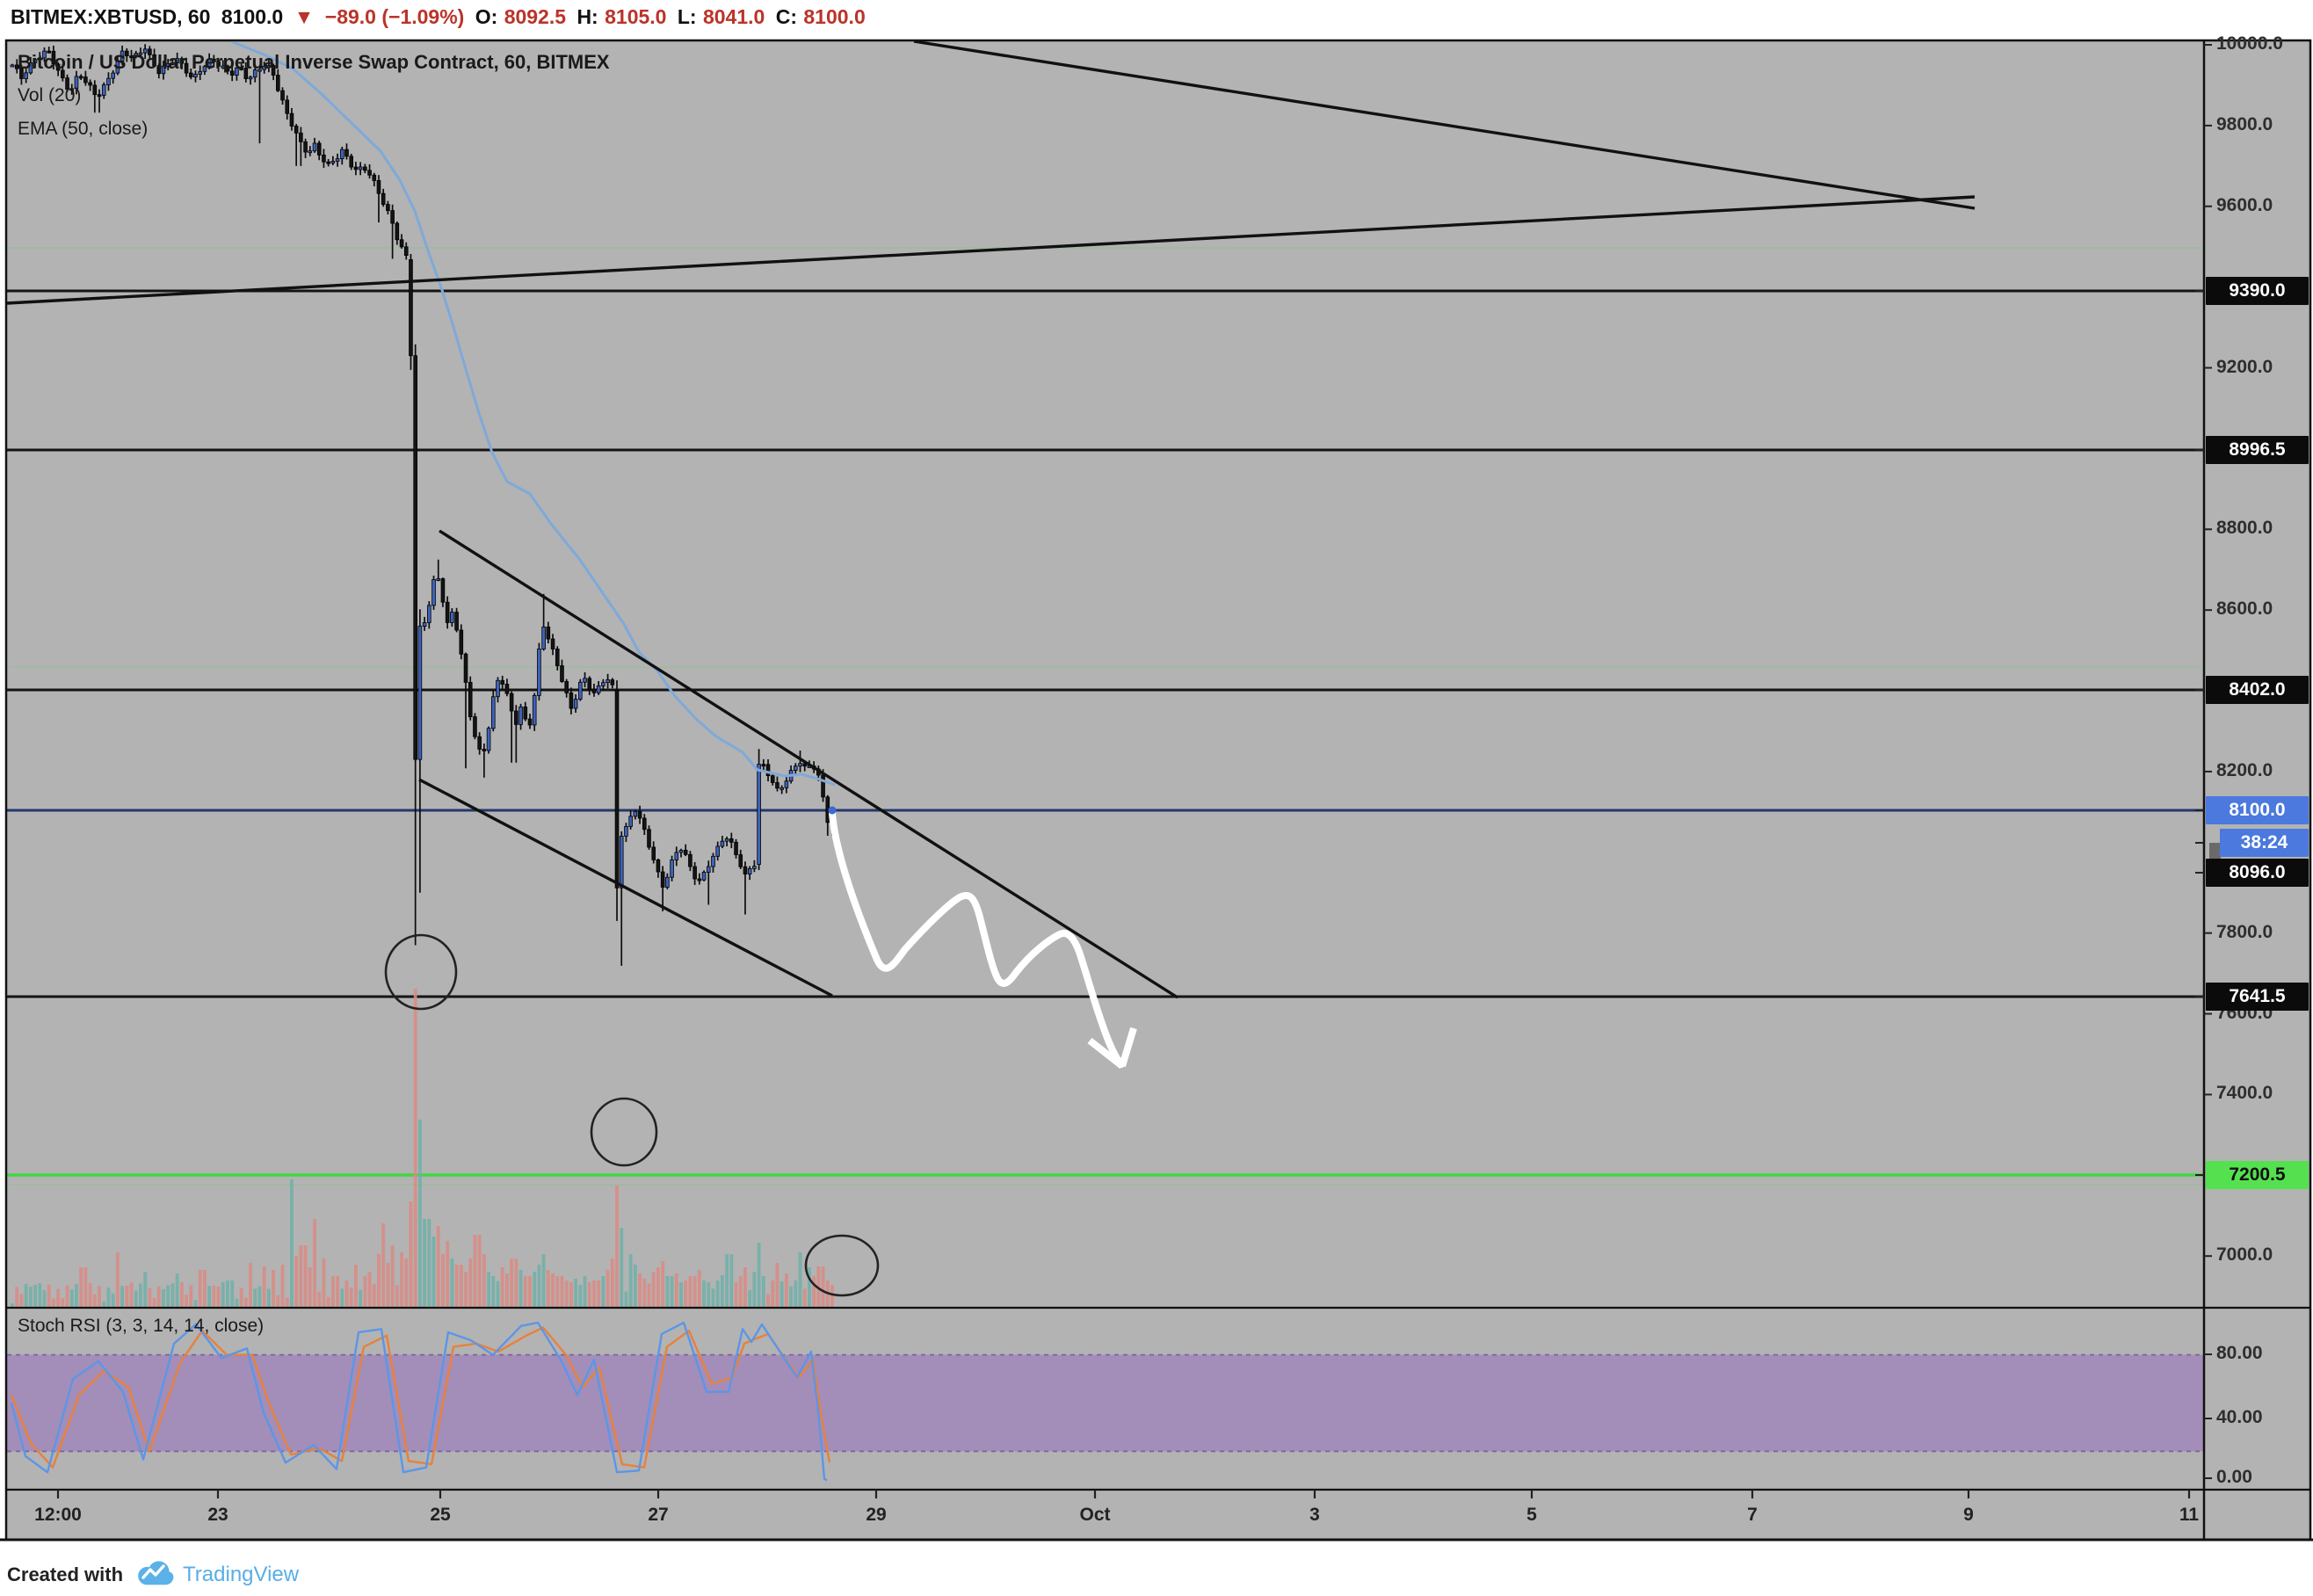 This screenshot has width=2313, height=1596. What do you see at coordinates (832, 810) in the screenshot?
I see `last-price-dot` at bounding box center [832, 810].